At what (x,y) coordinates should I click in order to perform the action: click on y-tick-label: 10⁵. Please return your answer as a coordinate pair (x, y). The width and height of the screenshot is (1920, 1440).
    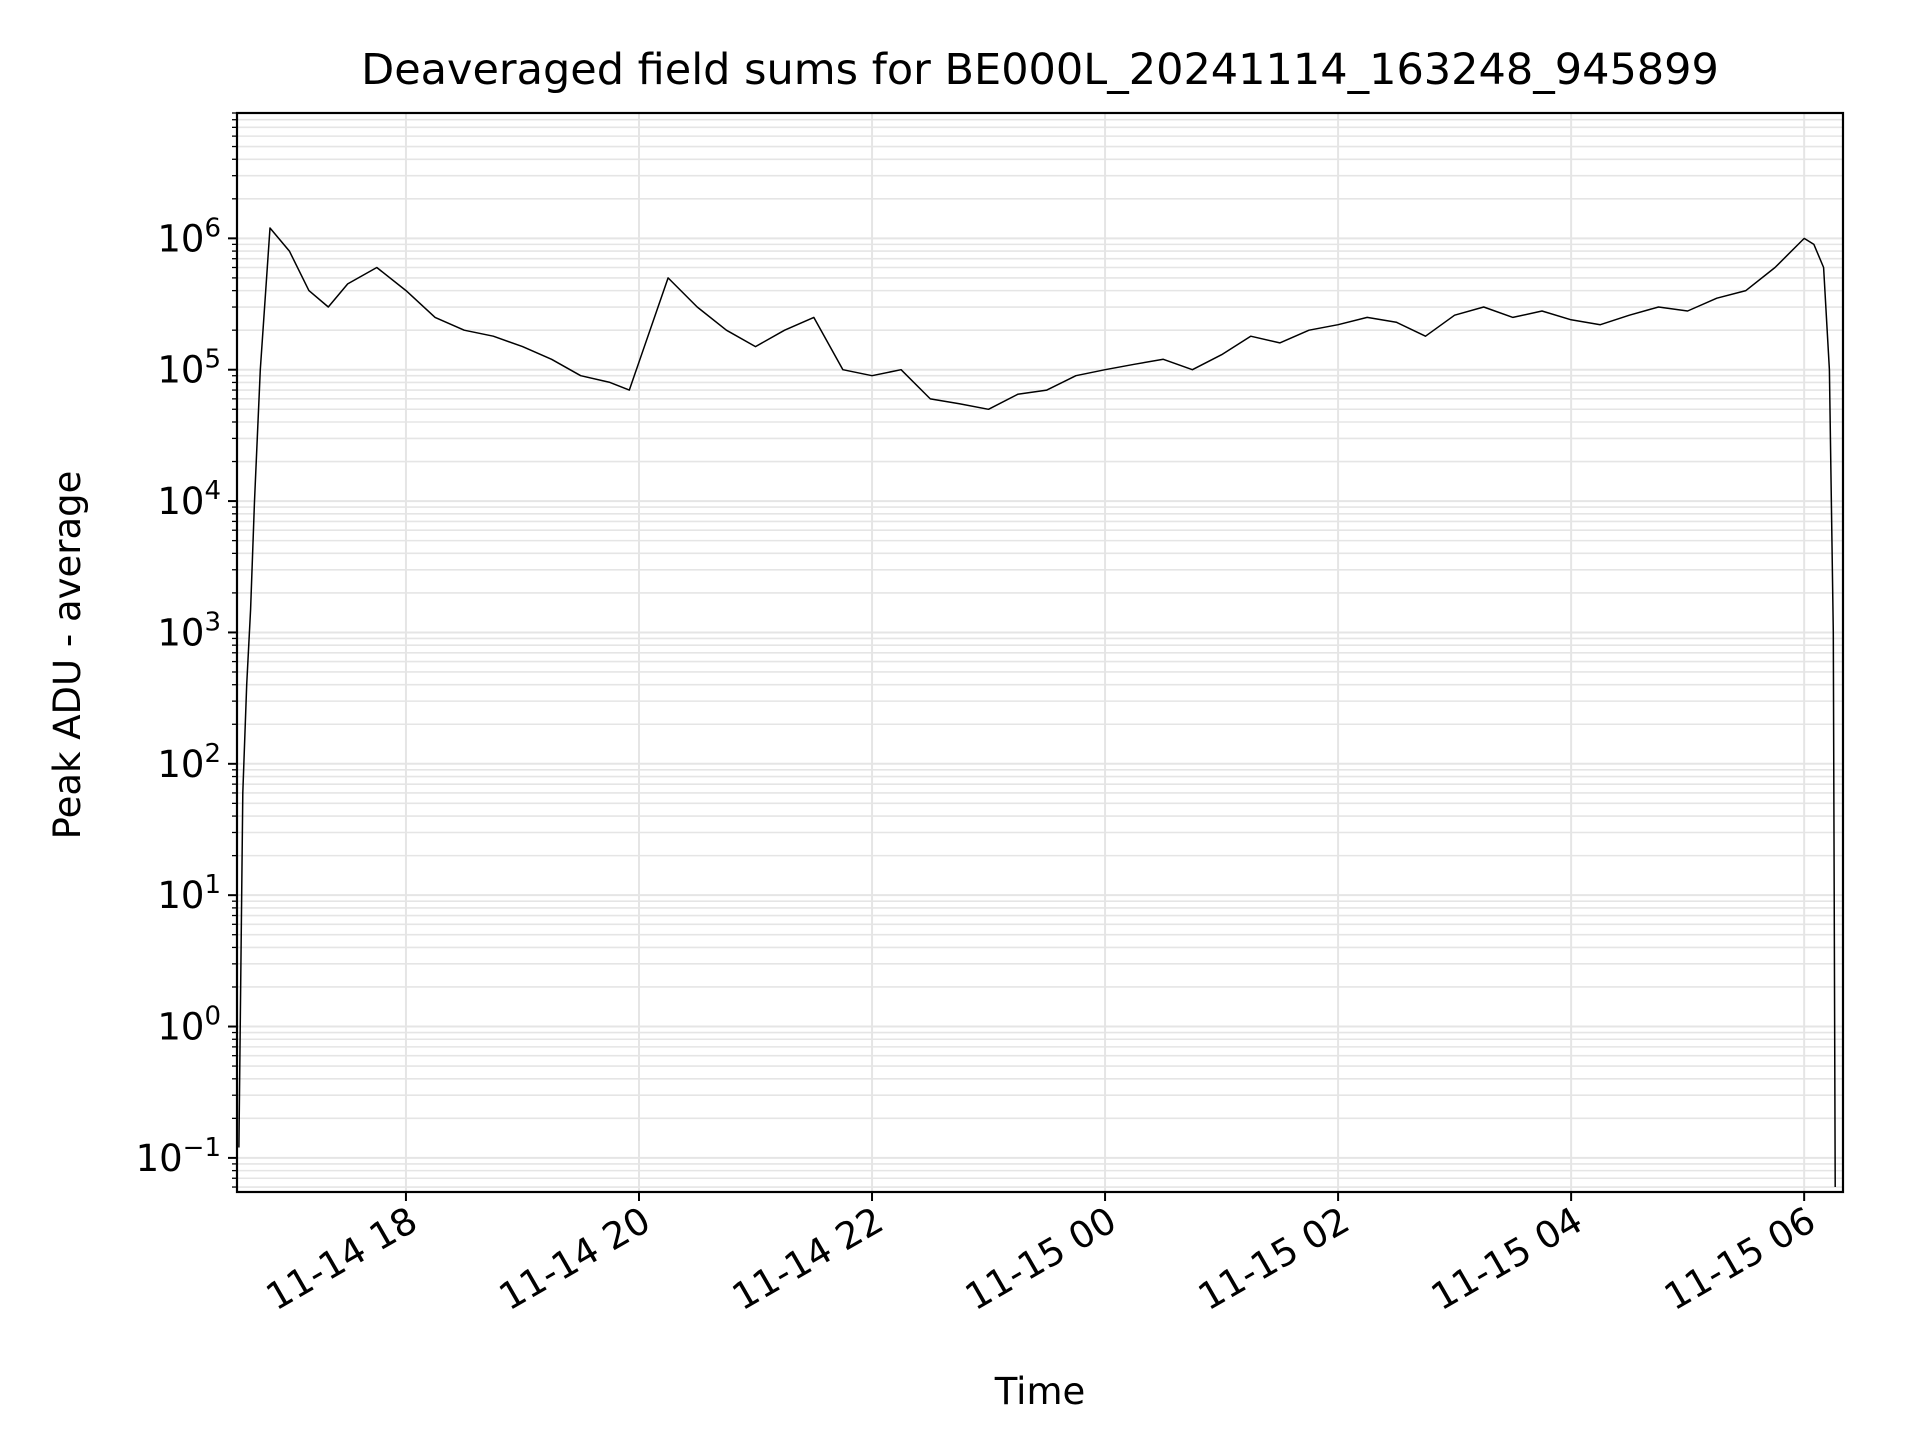
    Looking at the image, I should click on (189, 368).